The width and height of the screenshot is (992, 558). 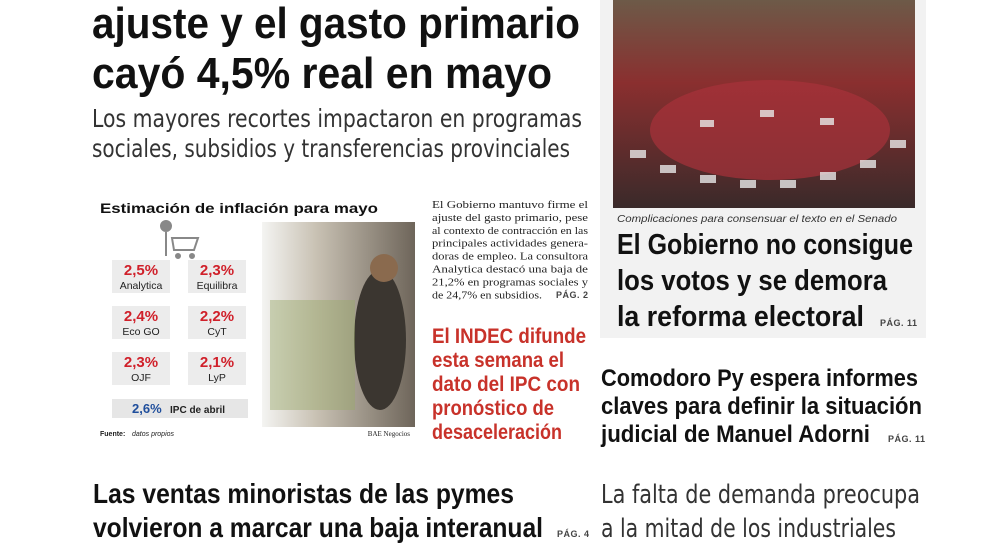 What do you see at coordinates (112, 434) in the screenshot?
I see `source-label: Fuente:` at bounding box center [112, 434].